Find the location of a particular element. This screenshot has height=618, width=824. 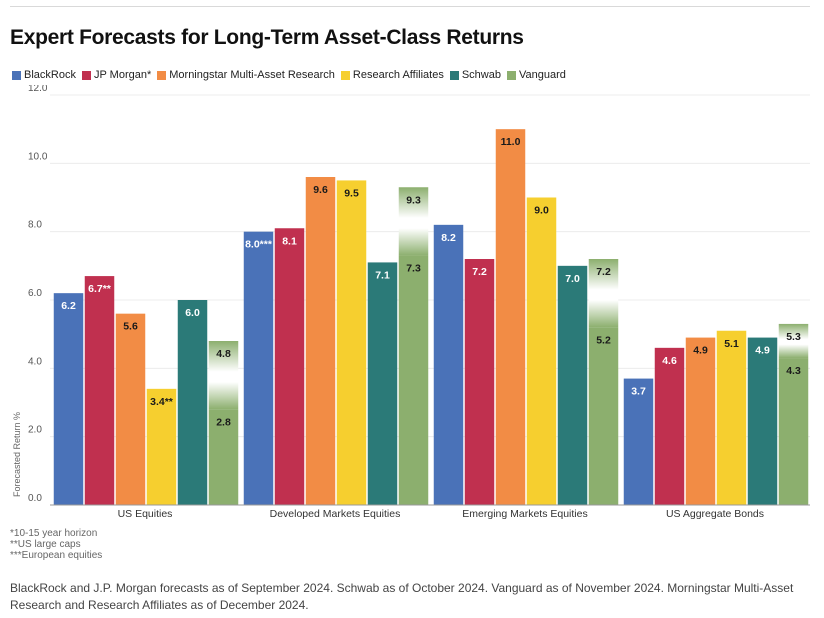

data-label: 6.0 is located at coordinates (192, 313).